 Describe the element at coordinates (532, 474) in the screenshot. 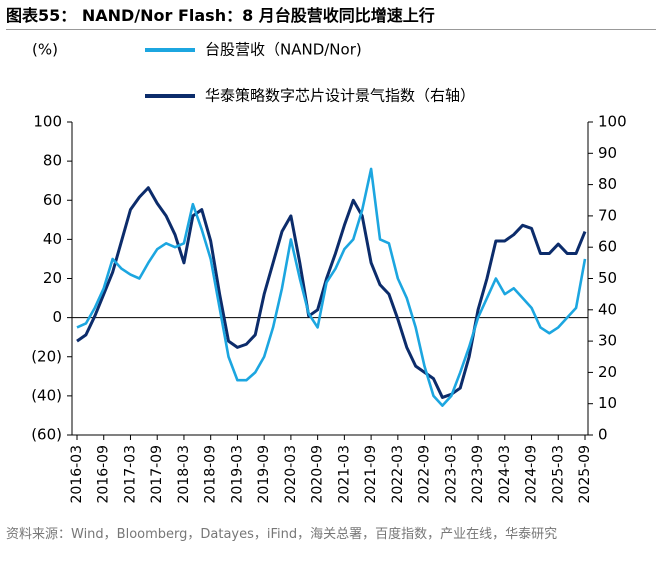

I see `x-tick-label: 2024-09` at that location.